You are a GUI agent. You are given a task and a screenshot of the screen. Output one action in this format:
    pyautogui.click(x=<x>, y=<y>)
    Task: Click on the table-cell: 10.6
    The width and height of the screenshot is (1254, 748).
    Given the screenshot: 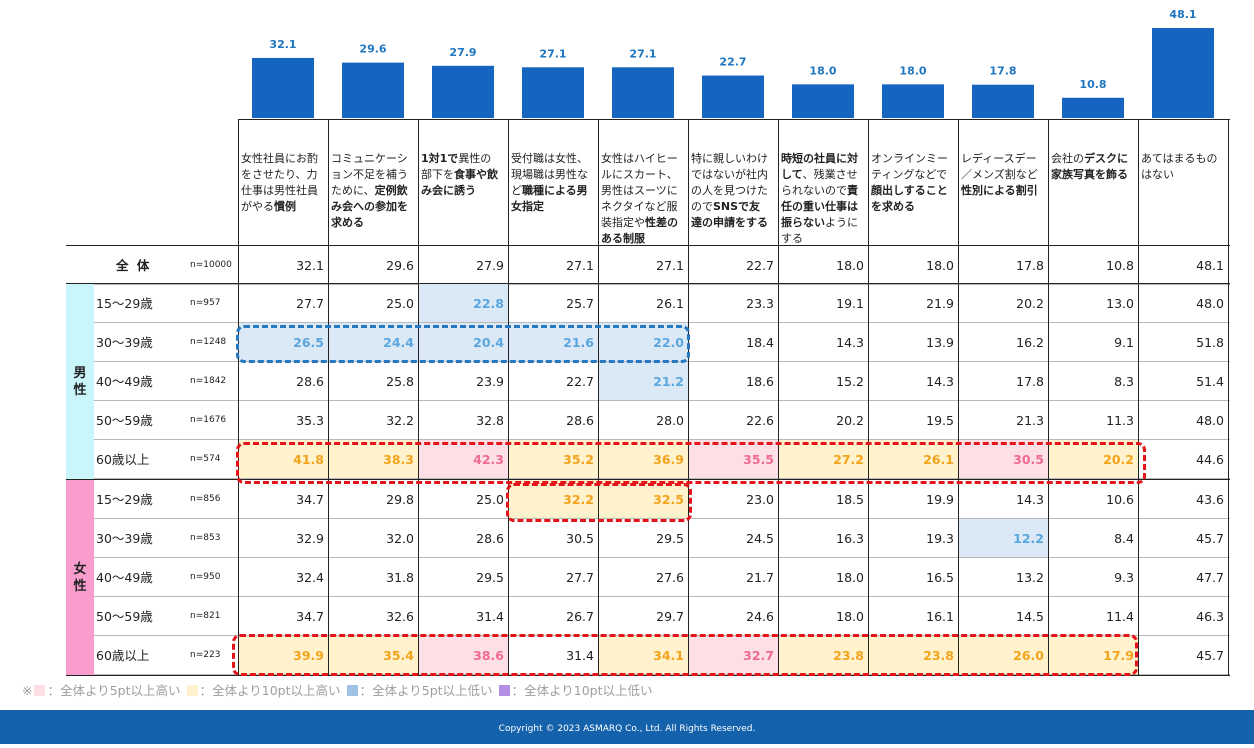 What is the action you would take?
    pyautogui.click(x=1120, y=499)
    